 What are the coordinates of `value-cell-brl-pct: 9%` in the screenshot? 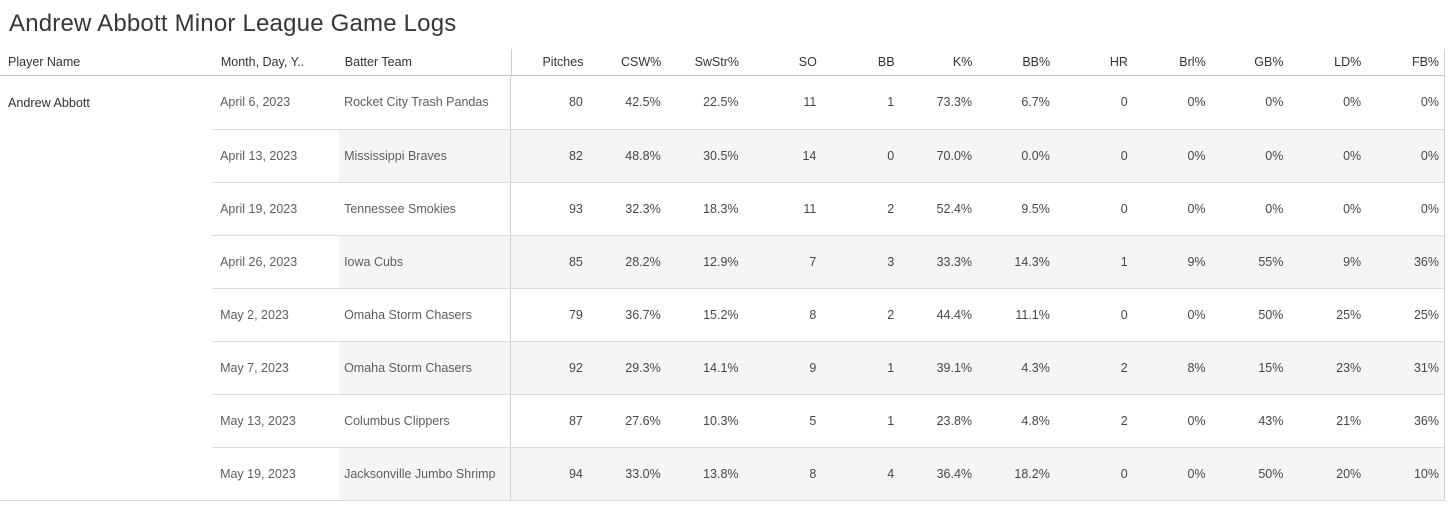 It's located at (1171, 262).